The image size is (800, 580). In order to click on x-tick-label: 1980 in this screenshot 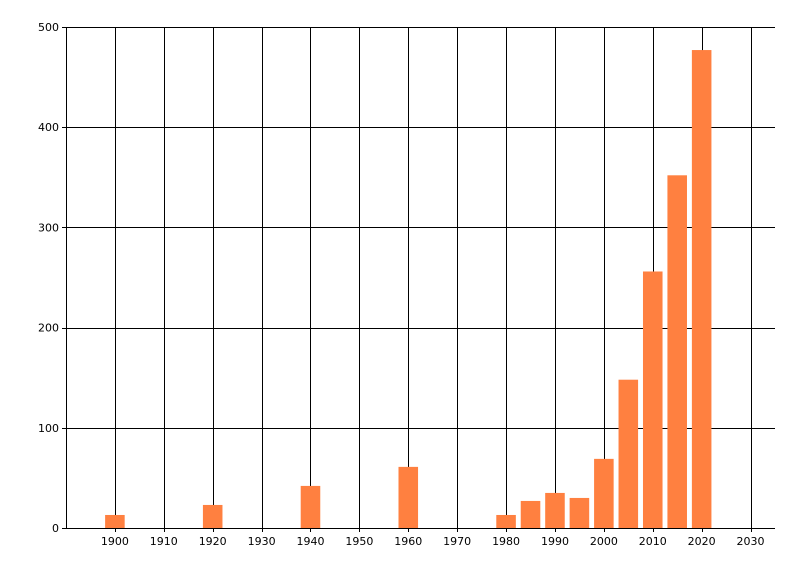, I will do `click(506, 541)`.